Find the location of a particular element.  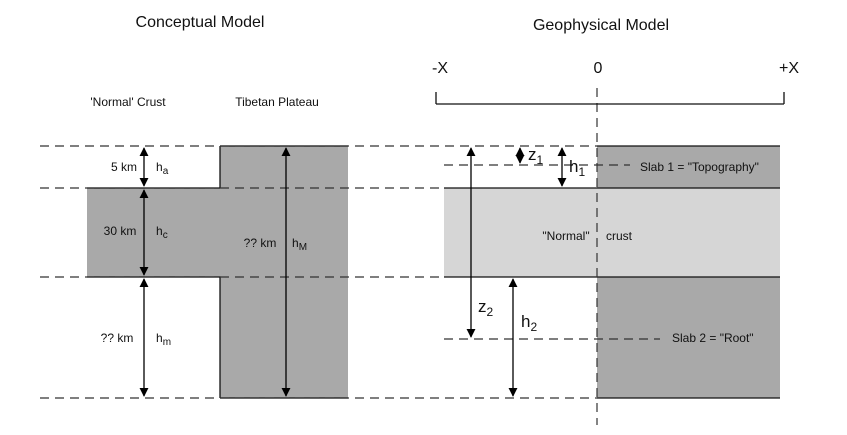

slab1-label: Slab 1 = "Topography" is located at coordinates (699, 167).